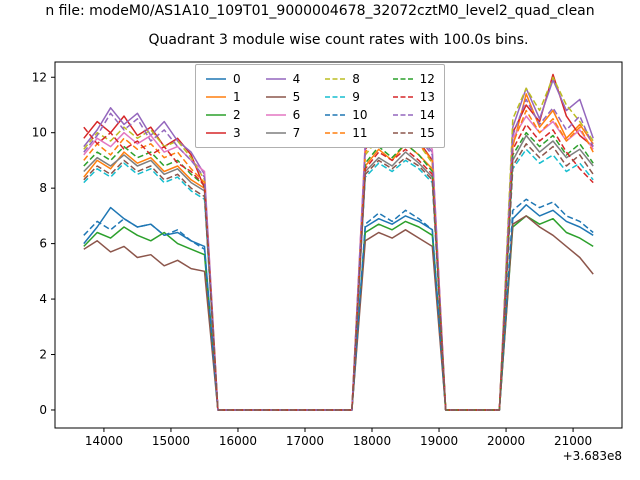 The height and width of the screenshot is (480, 640). I want to click on legend-item-0: 0, so click(223, 79).